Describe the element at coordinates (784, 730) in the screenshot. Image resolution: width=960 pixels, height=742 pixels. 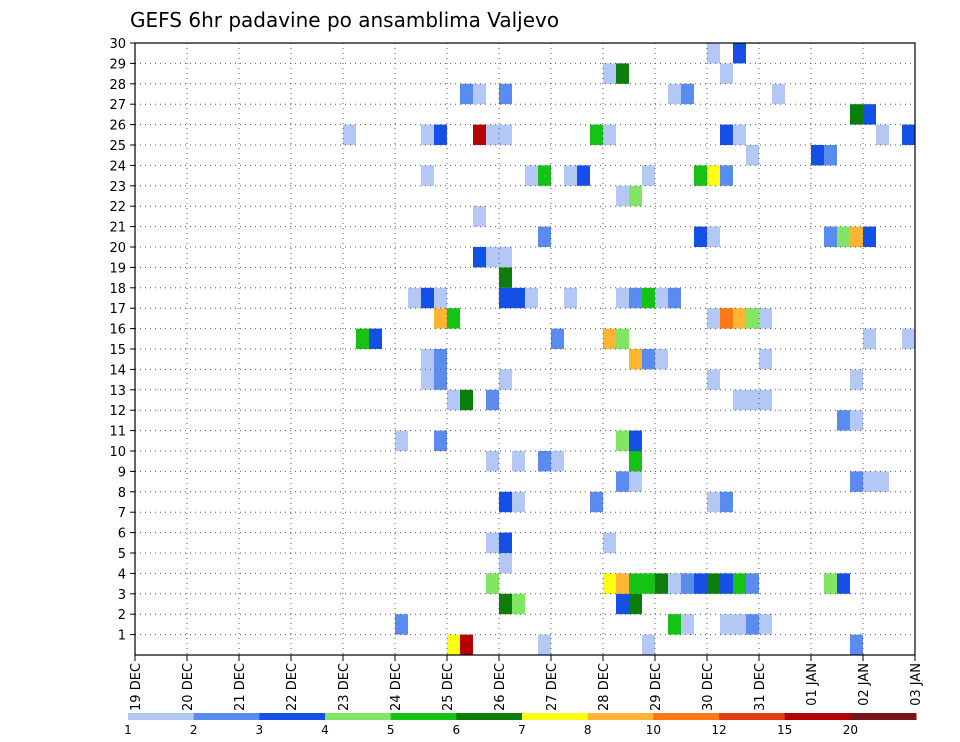
I see `colorbar-label: 15` at that location.